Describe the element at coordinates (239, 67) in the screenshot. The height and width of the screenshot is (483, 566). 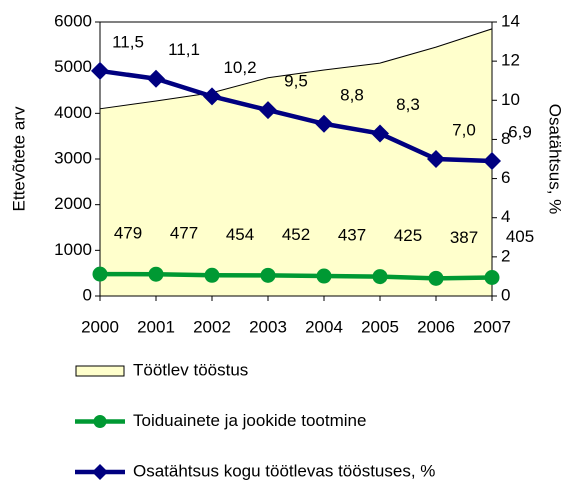
I see `data-label: 10,2` at that location.